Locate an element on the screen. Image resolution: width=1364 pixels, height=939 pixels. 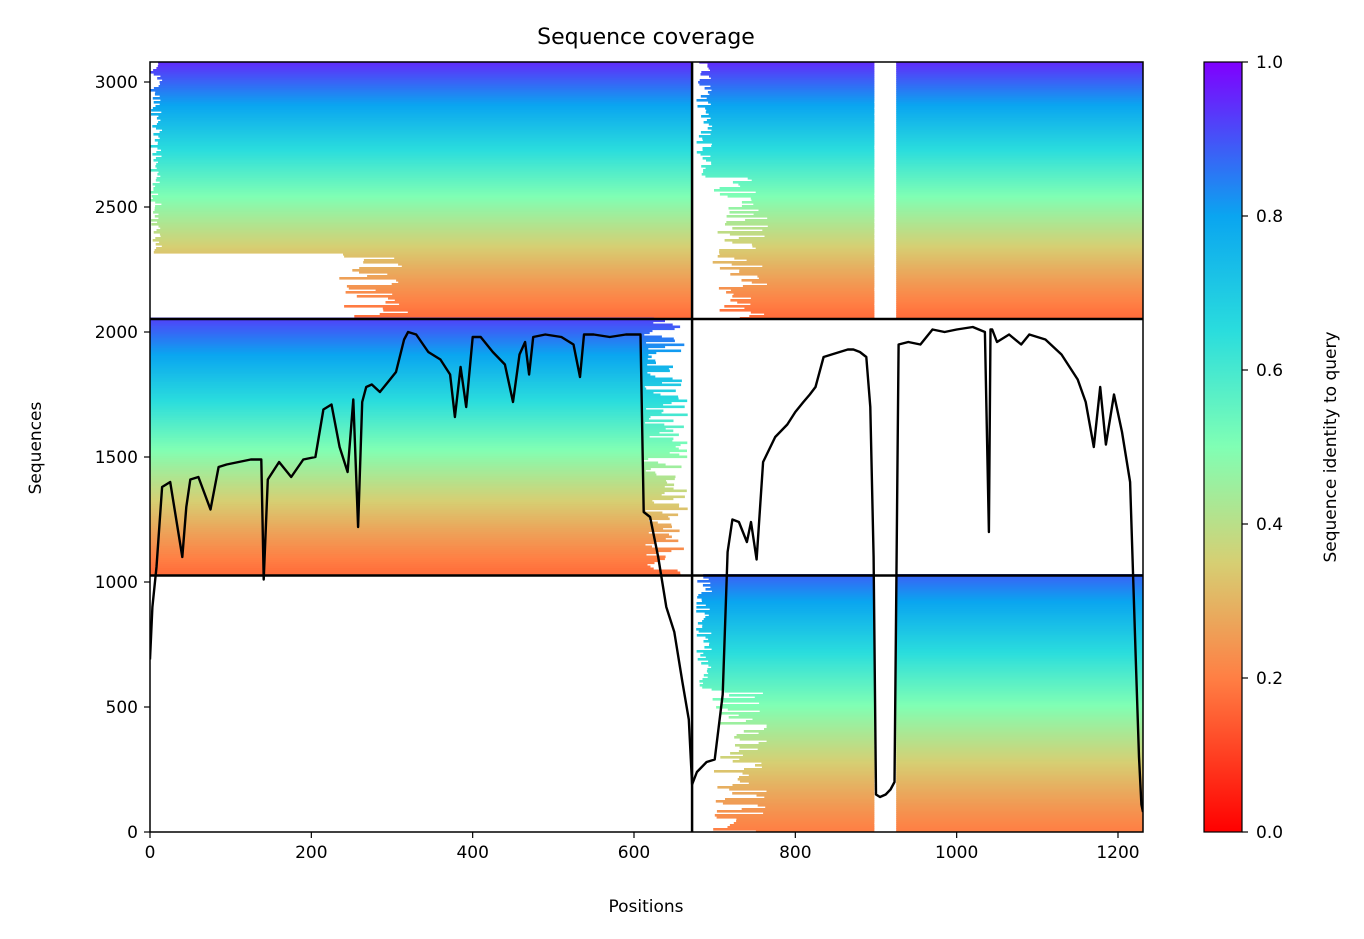
y-tick-label: 1500 is located at coordinates (116, 458).